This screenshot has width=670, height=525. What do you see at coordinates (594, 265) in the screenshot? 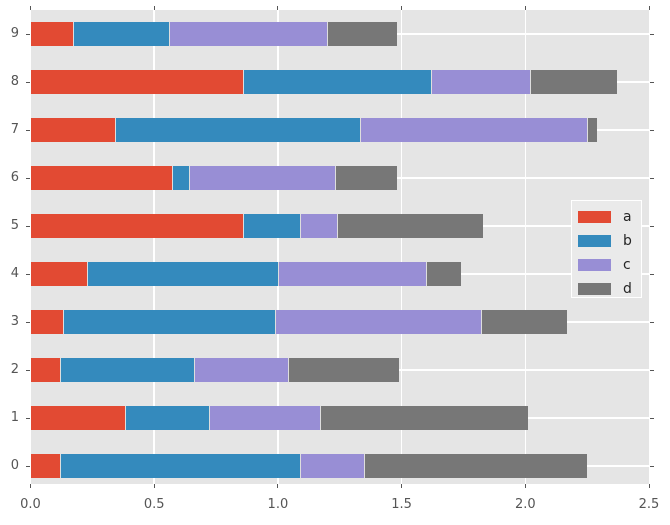
I see `legend-swatch-c` at bounding box center [594, 265].